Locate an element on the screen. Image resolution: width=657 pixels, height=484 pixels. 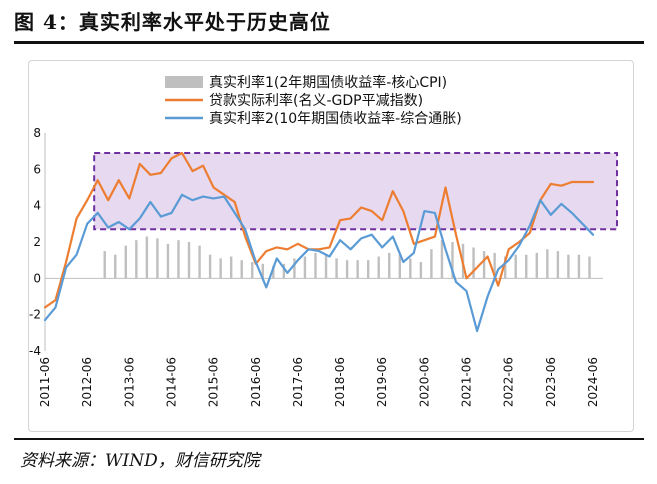
legend-label: 贷款实际利率(名义-GDP平减指数) is located at coordinates (316, 100).